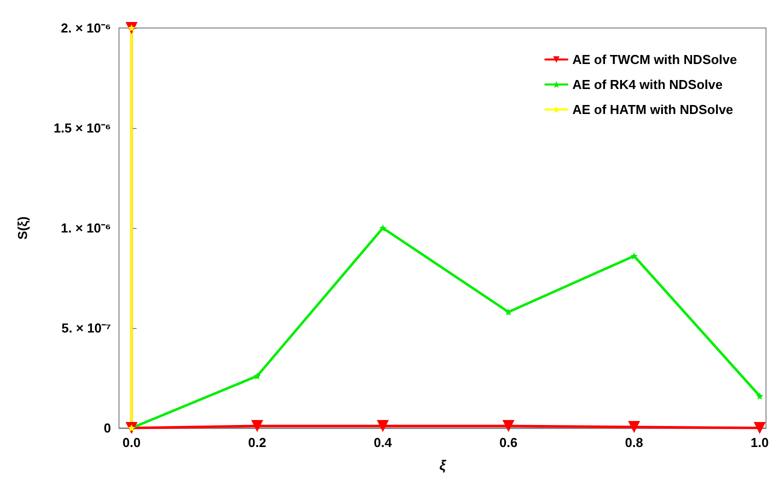  I want to click on x-axis-title: ξ, so click(442, 465).